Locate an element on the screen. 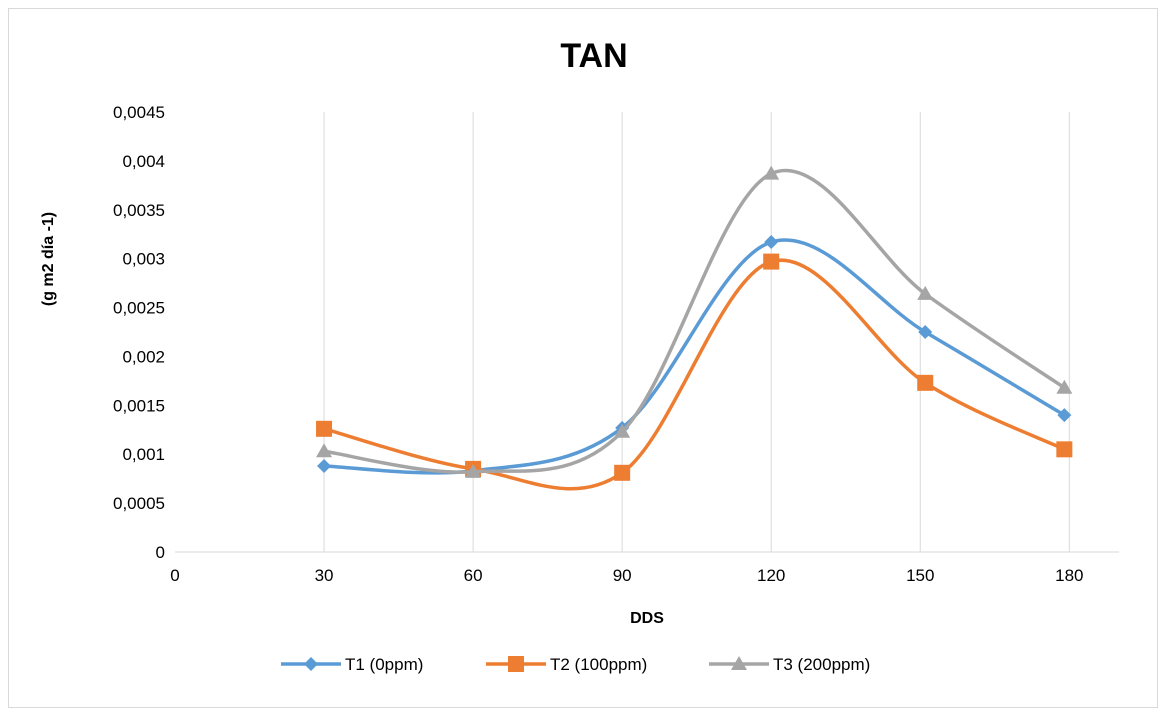  legend-label: T1 (0ppm) is located at coordinates (384, 664).